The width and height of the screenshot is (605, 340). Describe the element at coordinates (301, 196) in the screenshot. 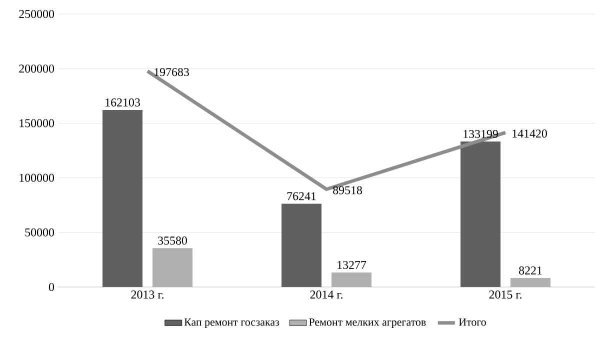

I see `data-label: 76241` at that location.